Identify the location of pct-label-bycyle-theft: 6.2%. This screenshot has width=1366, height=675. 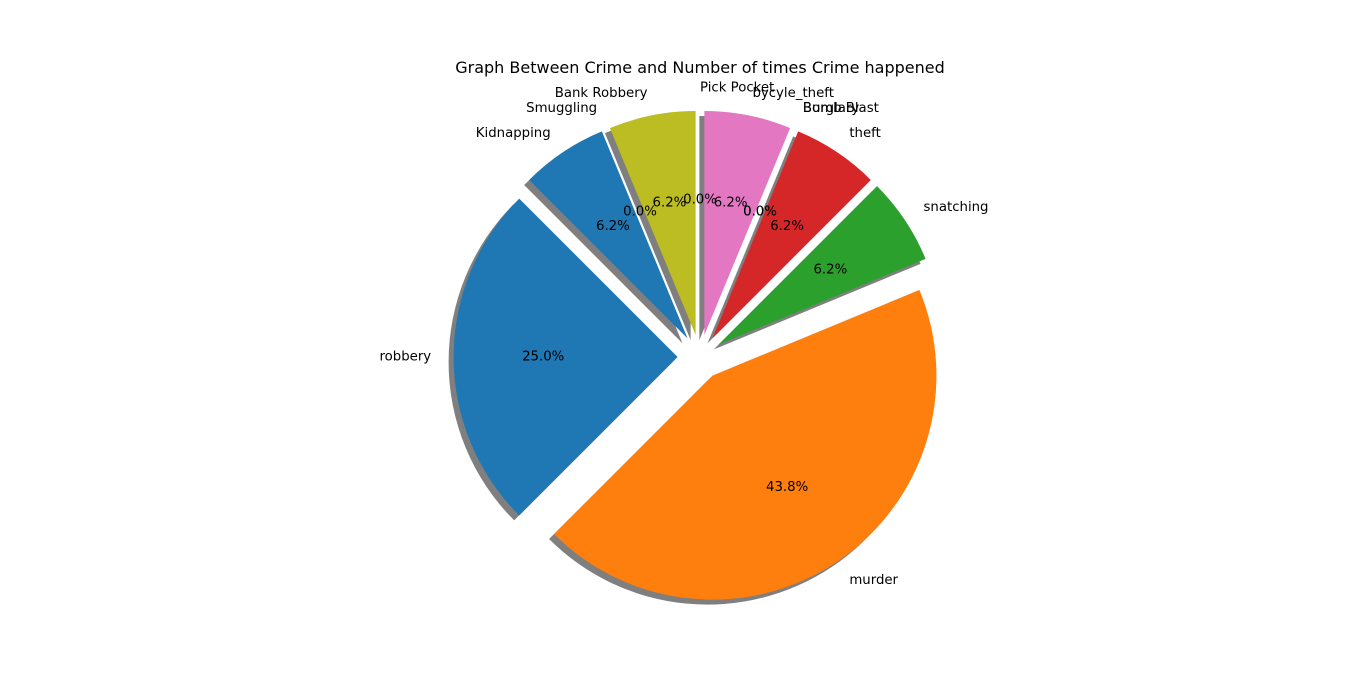
(731, 203).